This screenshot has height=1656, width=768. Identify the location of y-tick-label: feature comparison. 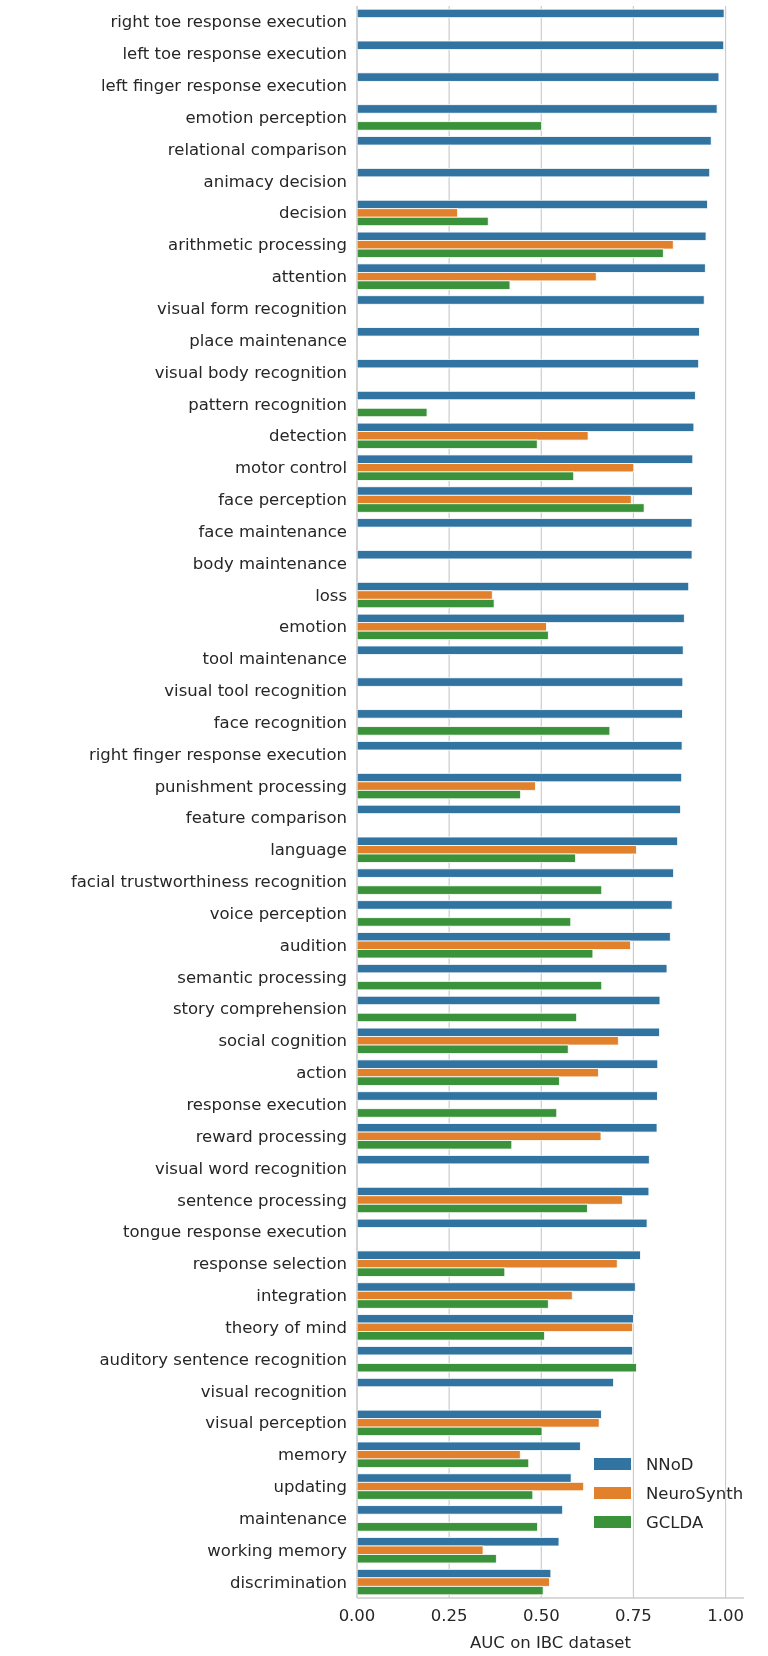
(266, 818).